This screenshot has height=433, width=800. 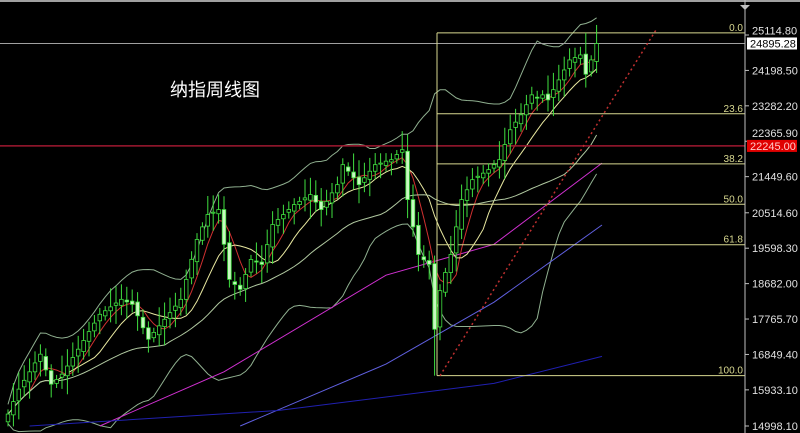 I want to click on price-tick-label: 18682.00, so click(x=775, y=285).